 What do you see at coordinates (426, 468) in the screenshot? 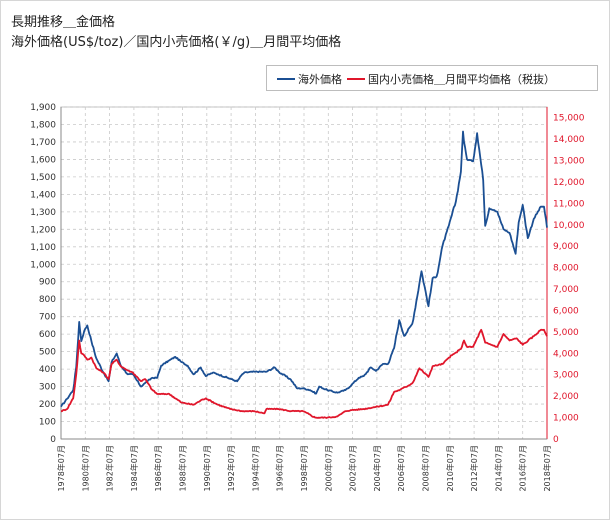
I see `x-tick-label: 2008年07月` at bounding box center [426, 468].